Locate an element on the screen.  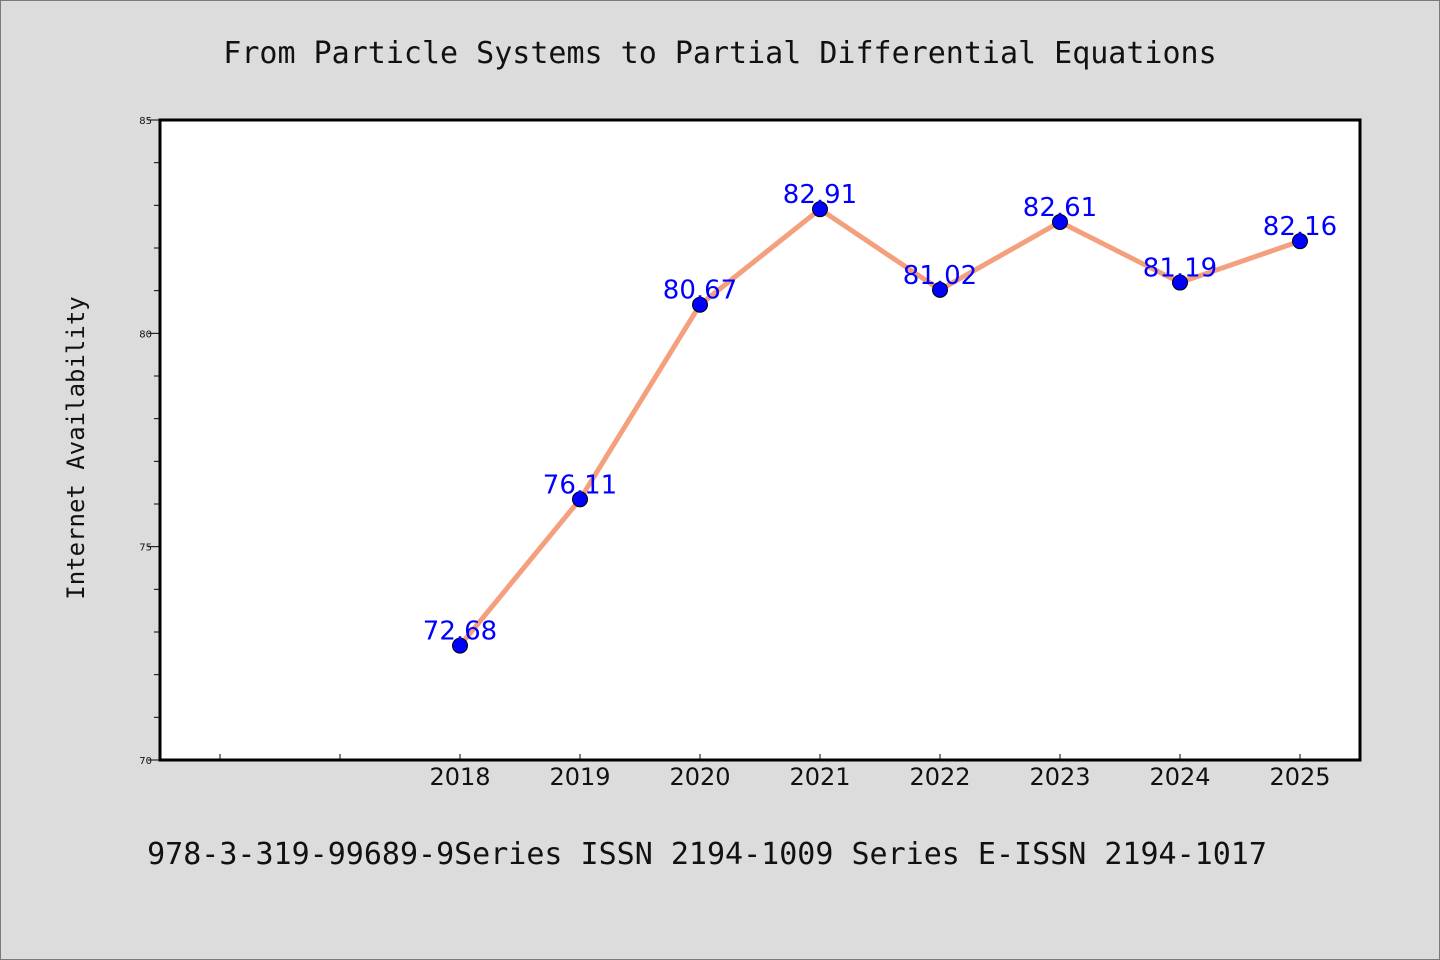
y-axis-label: Internet Availability is located at coordinates (76, 447).